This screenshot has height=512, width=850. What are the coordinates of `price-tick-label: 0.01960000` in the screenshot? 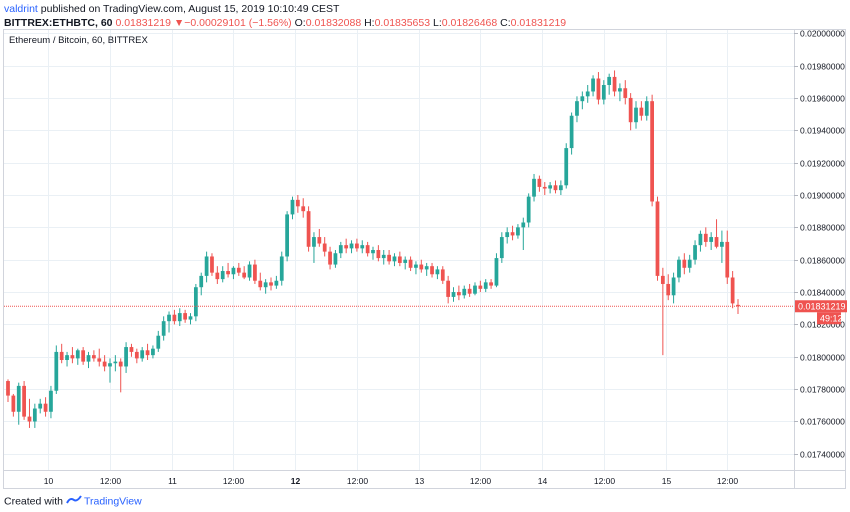 It's located at (822, 99).